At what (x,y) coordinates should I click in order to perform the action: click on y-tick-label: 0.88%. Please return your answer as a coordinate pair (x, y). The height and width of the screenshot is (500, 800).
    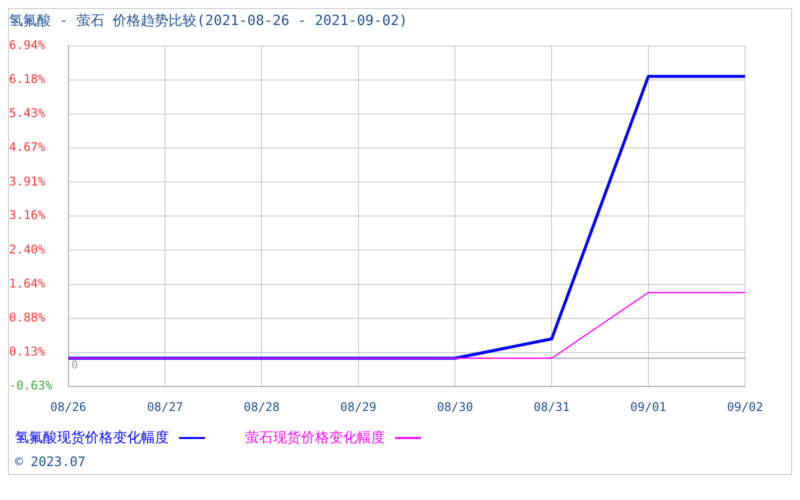
    Looking at the image, I should click on (27, 317).